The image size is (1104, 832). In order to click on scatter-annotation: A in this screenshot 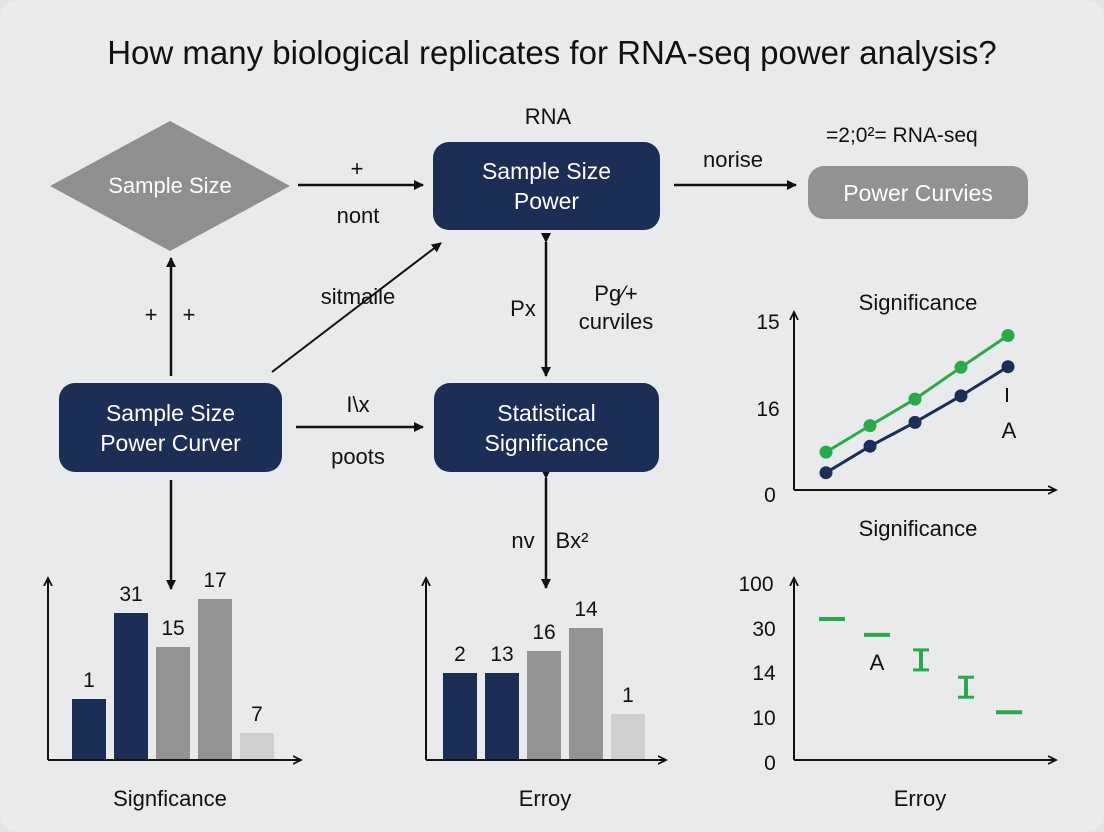, I will do `click(877, 662)`.